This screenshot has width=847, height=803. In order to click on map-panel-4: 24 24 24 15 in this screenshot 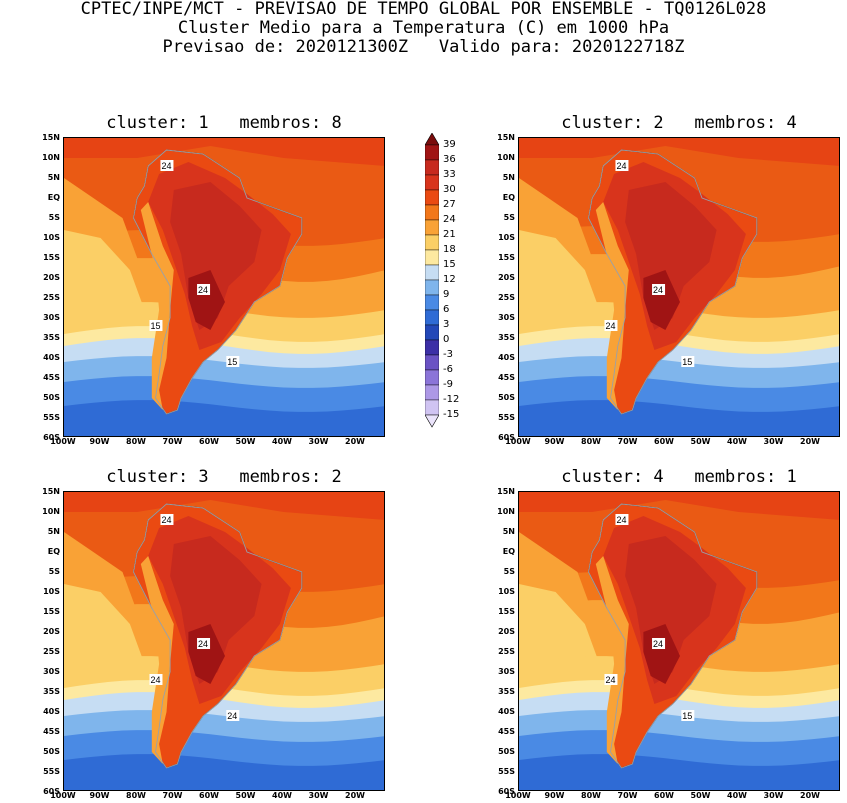, I will do `click(679, 641)`.